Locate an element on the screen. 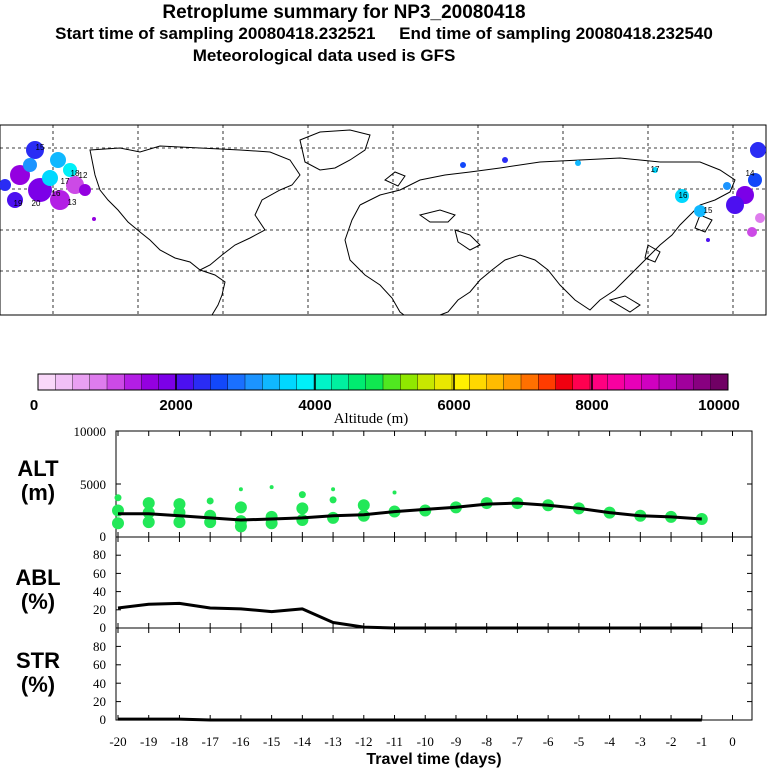  x-tick-label: -7 is located at coordinates (517, 741).